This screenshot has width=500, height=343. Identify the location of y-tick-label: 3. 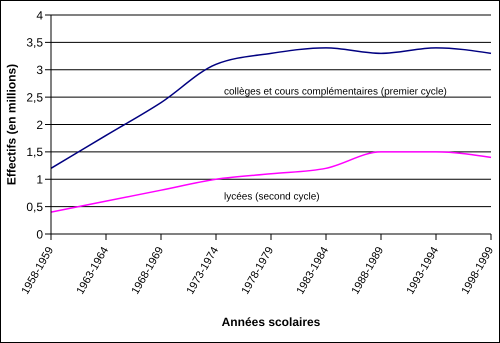
(40, 70).